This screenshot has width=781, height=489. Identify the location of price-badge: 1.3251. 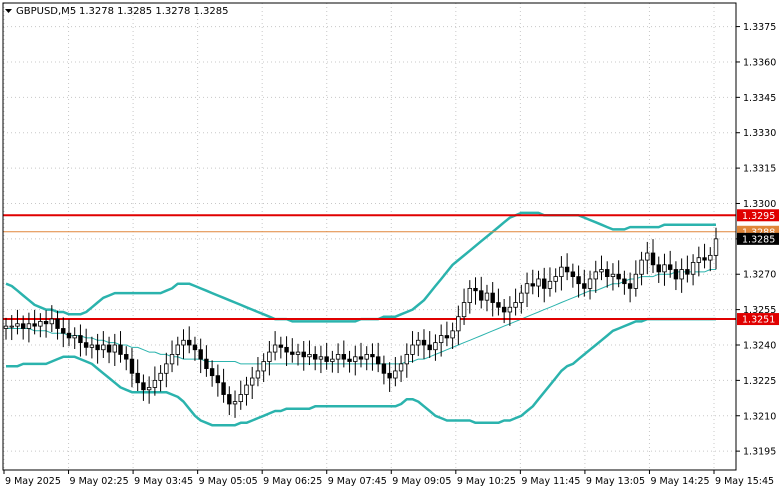
(758, 319).